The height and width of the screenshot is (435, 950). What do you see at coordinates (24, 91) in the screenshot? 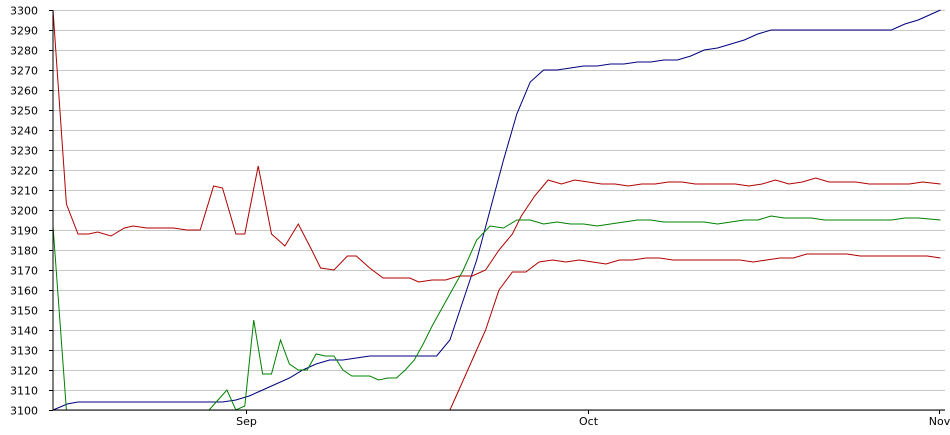
I see `y-tick-label: 3260` at bounding box center [24, 91].